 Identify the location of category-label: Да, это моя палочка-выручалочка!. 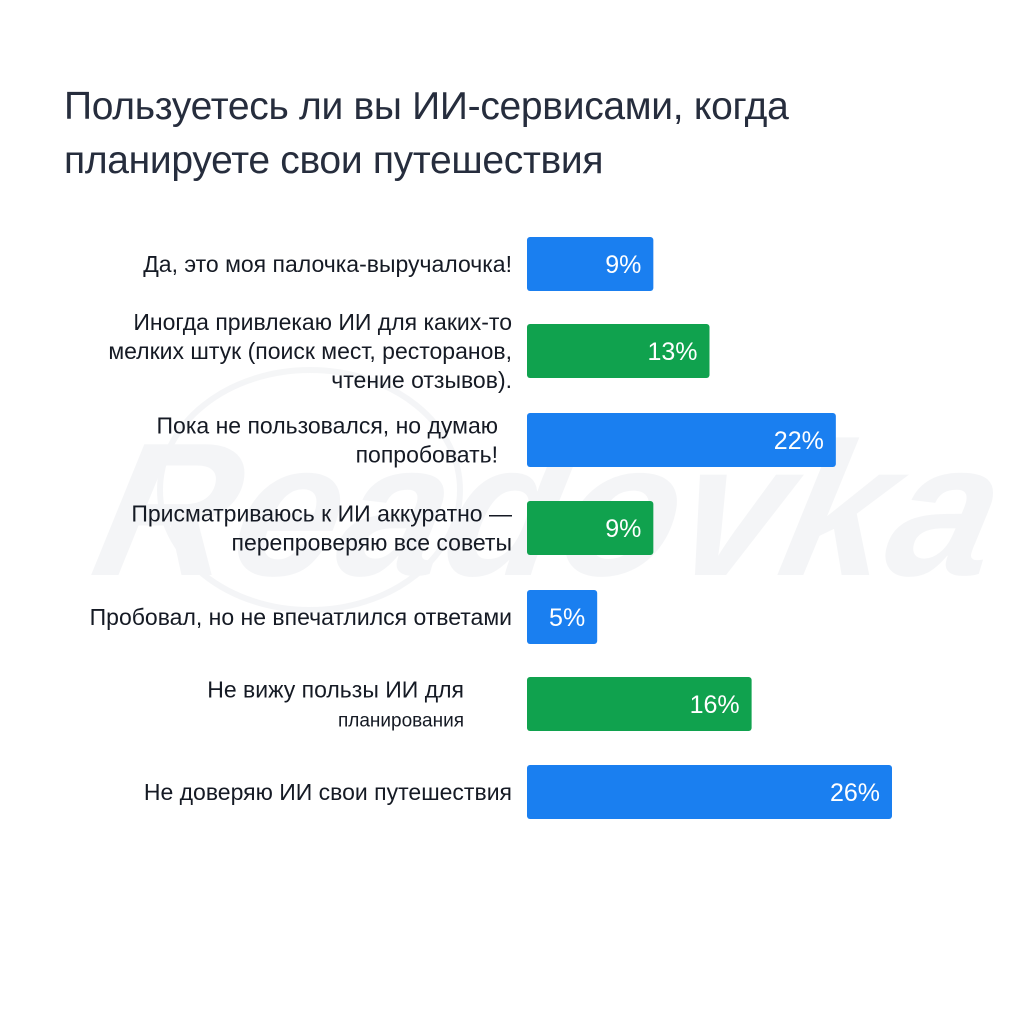
(327, 264).